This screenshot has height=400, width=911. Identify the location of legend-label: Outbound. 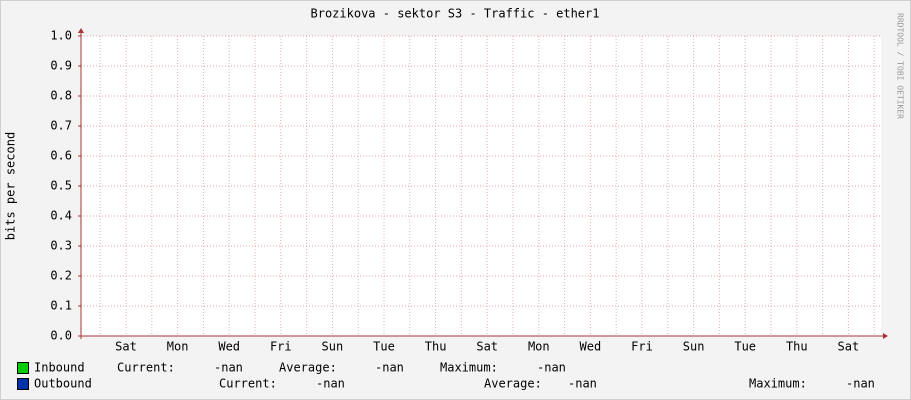
(63, 384).